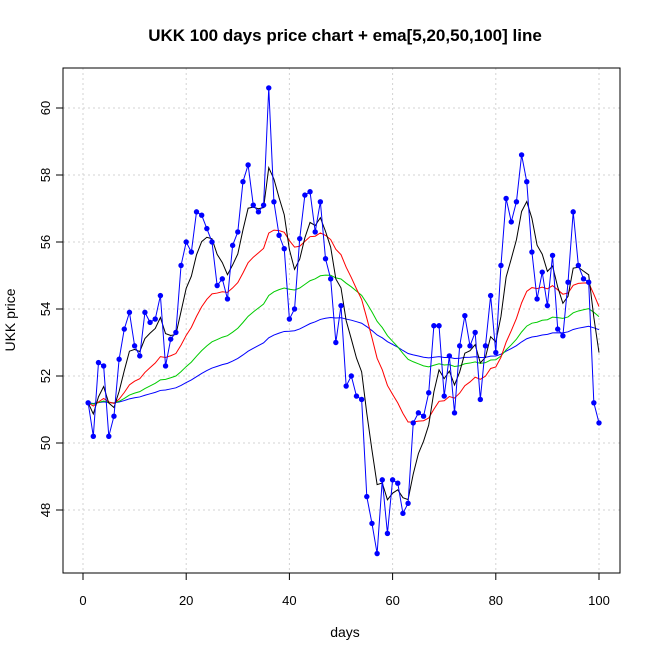 The image size is (657, 658). Describe the element at coordinates (45, 309) in the screenshot. I see `y-tick-label: 54` at that location.